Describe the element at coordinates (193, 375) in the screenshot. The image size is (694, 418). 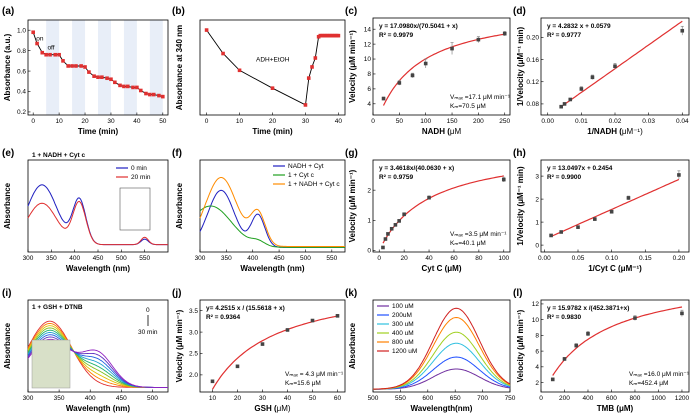
I see `y-tick-label: 2.0` at that location.